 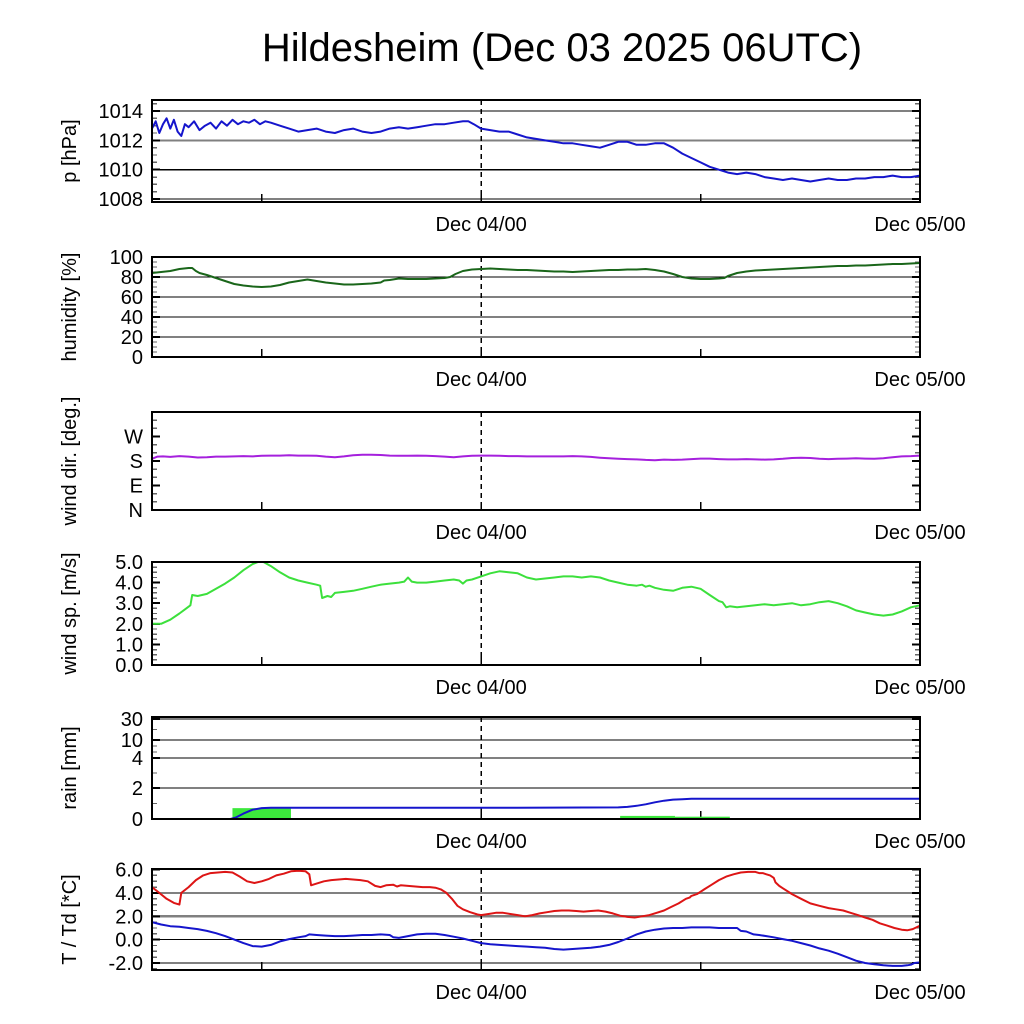 What do you see at coordinates (70, 462) in the screenshot?
I see `y-axis-title: wind dir. [deg.]` at bounding box center [70, 462].